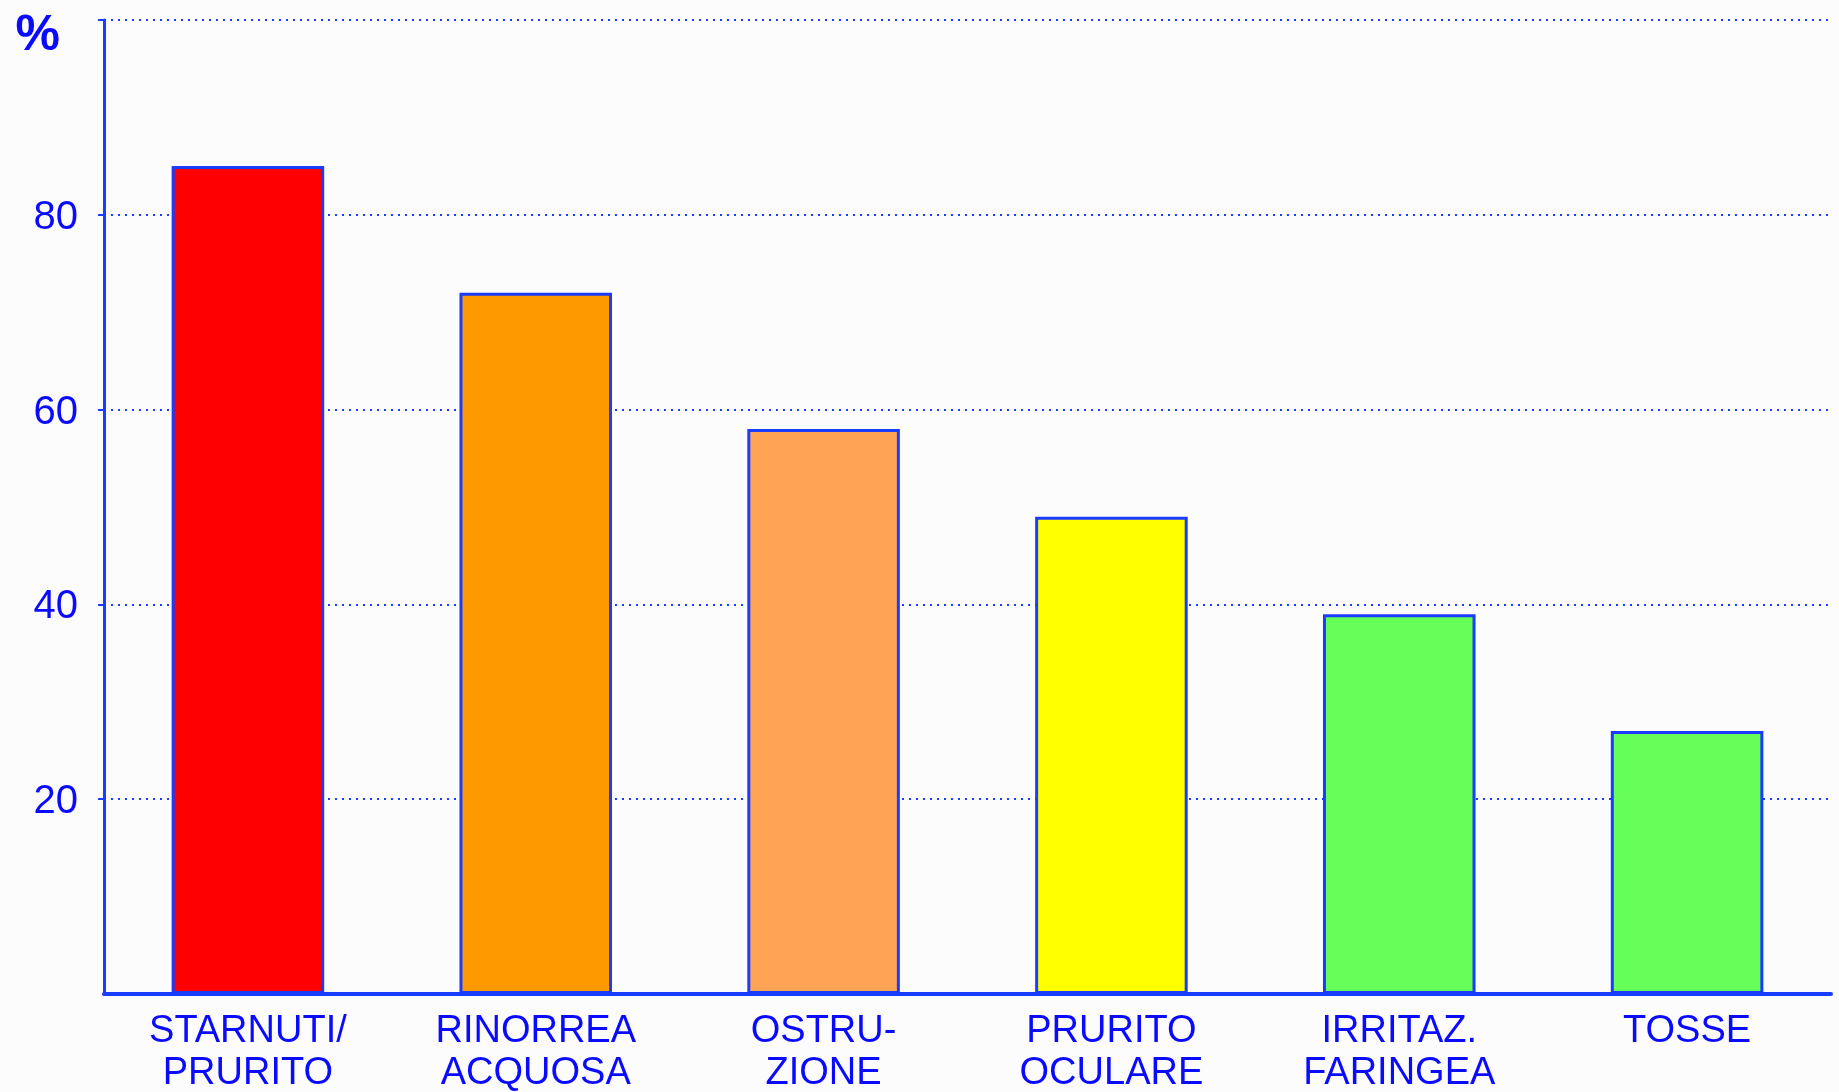  Describe the element at coordinates (55, 604) in the screenshot. I see `y-tick-label: 40` at that location.